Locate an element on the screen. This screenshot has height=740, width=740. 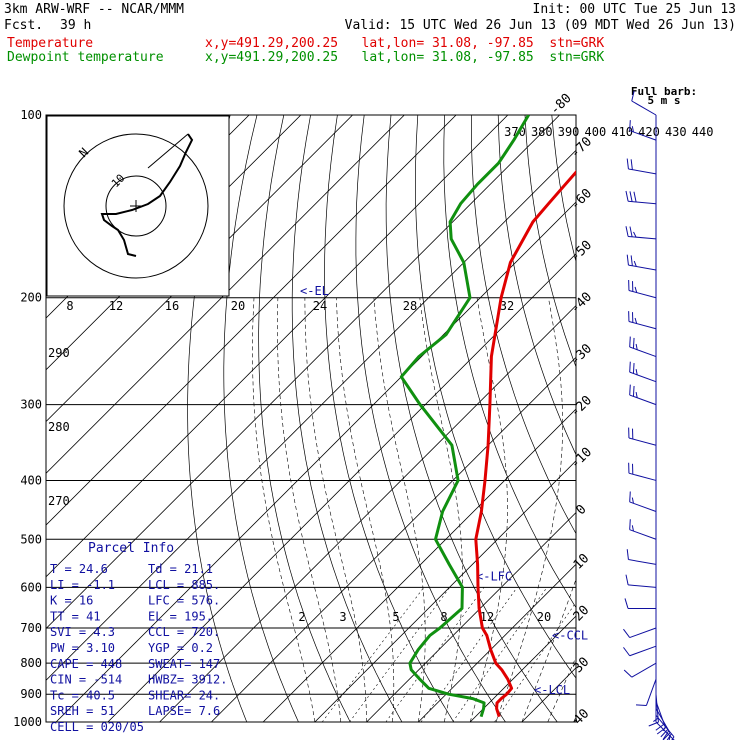
ccl-level-label: <-CCL is located at coordinates (570, 635).